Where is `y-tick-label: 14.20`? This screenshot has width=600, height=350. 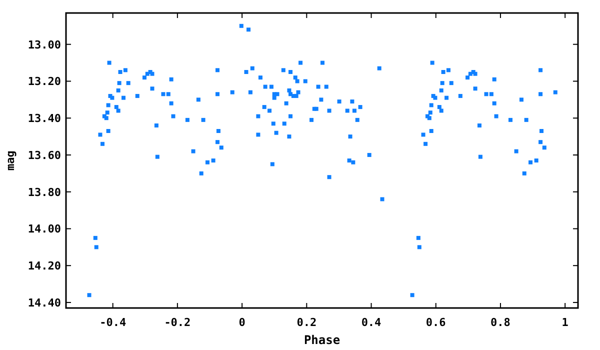
y-tick-label: 14.20 is located at coordinates (44, 266).